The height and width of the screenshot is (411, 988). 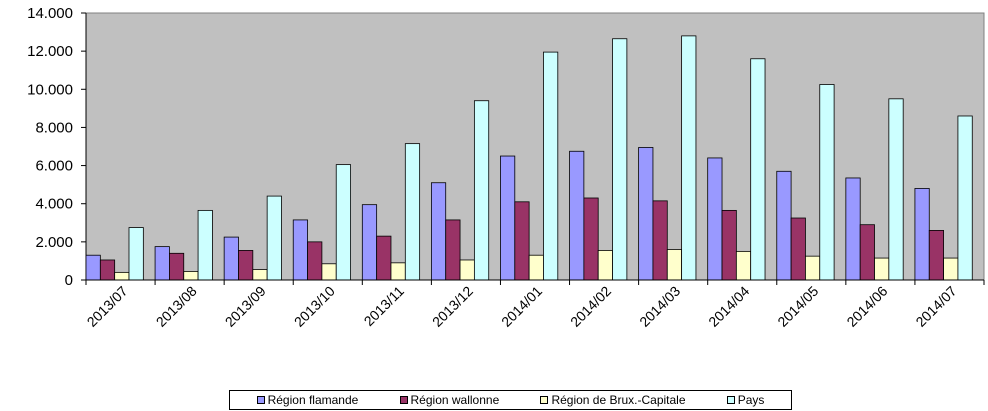 What do you see at coordinates (384, 306) in the screenshot?
I see `x-tick-label: 2013/11` at bounding box center [384, 306].